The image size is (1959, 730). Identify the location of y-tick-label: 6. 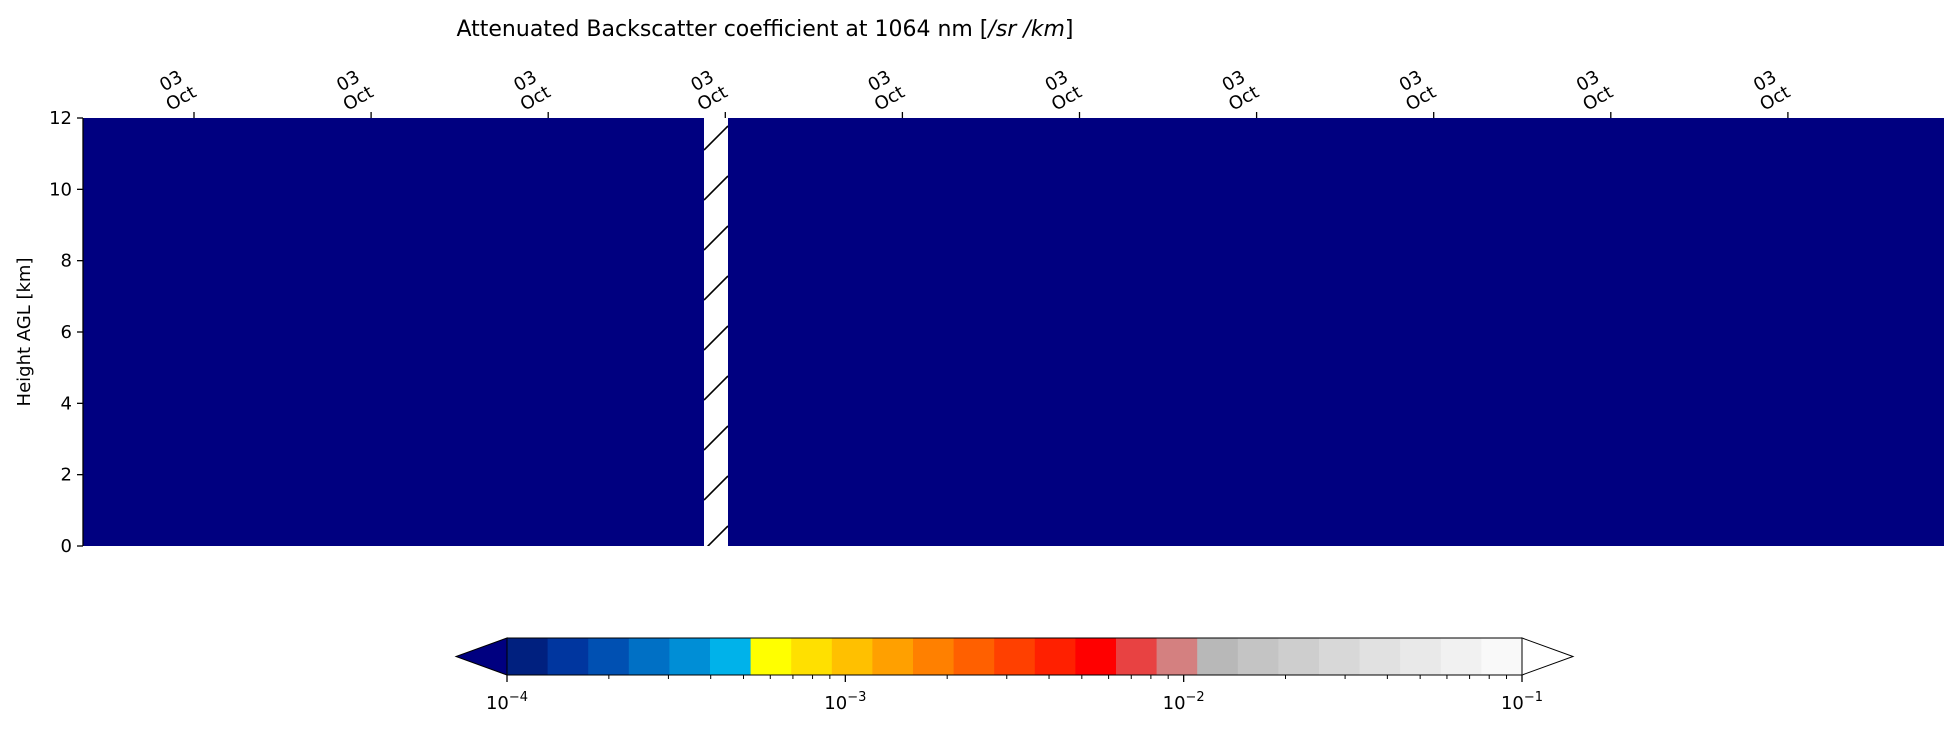
(66, 332).